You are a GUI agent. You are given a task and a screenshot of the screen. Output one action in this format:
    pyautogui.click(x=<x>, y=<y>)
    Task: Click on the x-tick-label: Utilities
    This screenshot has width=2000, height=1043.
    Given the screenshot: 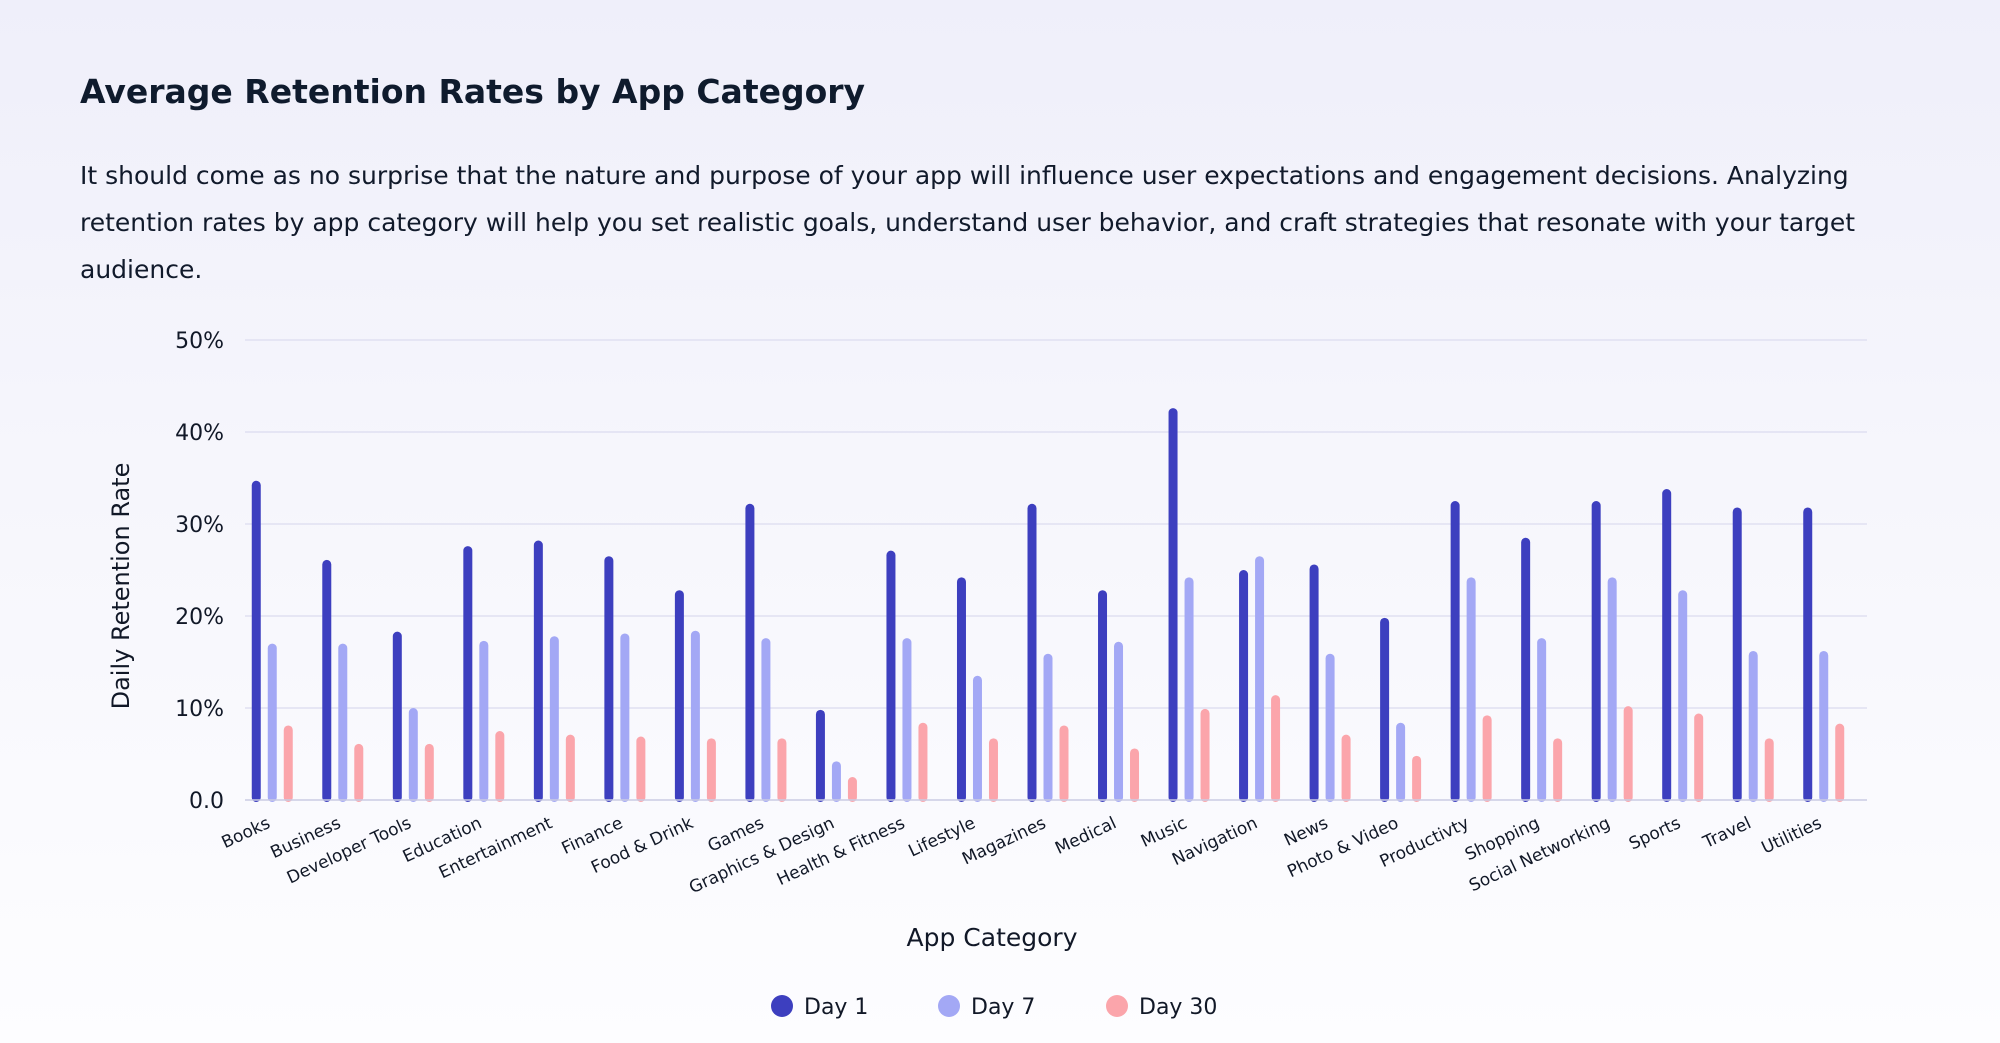 What is the action you would take?
    pyautogui.click(x=1791, y=835)
    